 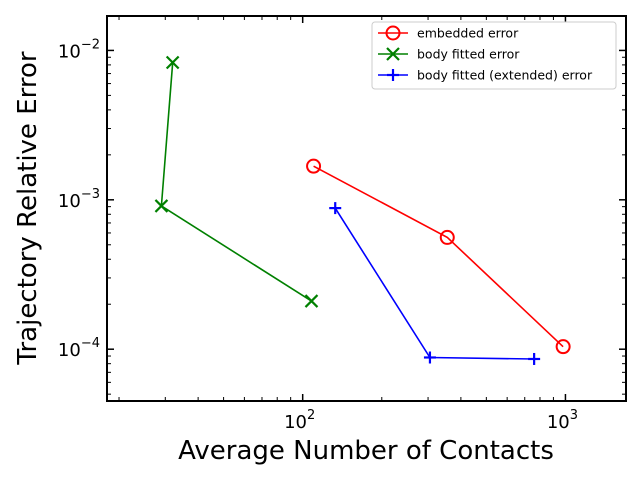 What do you see at coordinates (574, 415) in the screenshot?
I see `x-tick-exponent: 3` at bounding box center [574, 415].